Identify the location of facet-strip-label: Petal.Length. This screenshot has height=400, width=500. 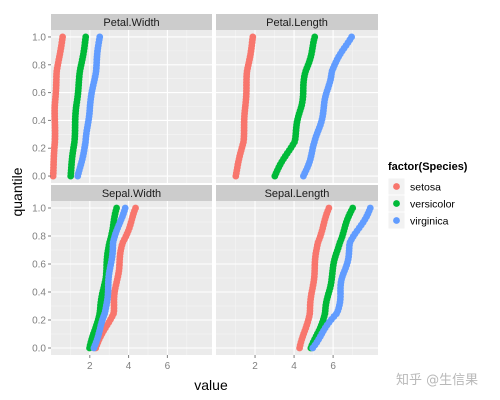
(297, 23).